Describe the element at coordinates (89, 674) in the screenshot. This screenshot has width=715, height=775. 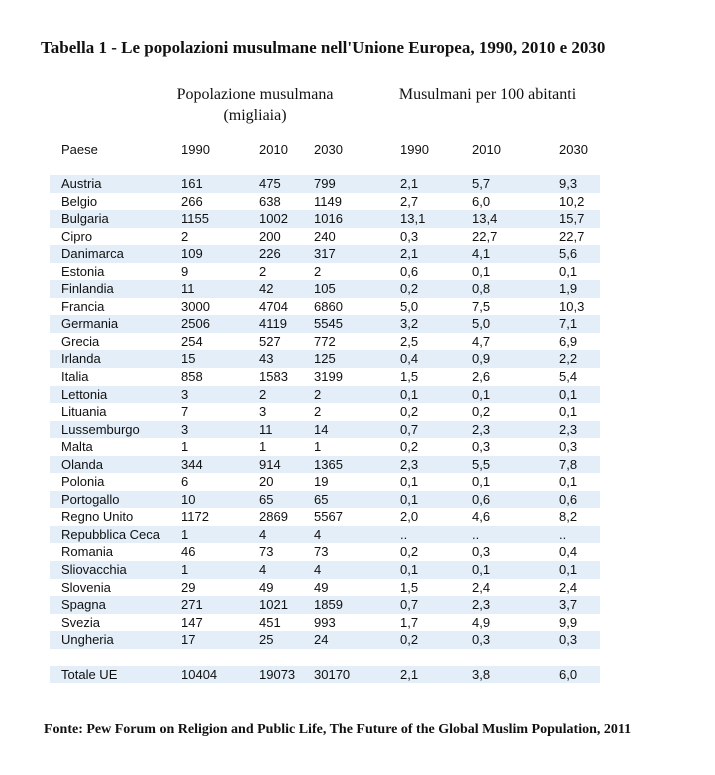
I see `cell-country: Totale UE` at that location.